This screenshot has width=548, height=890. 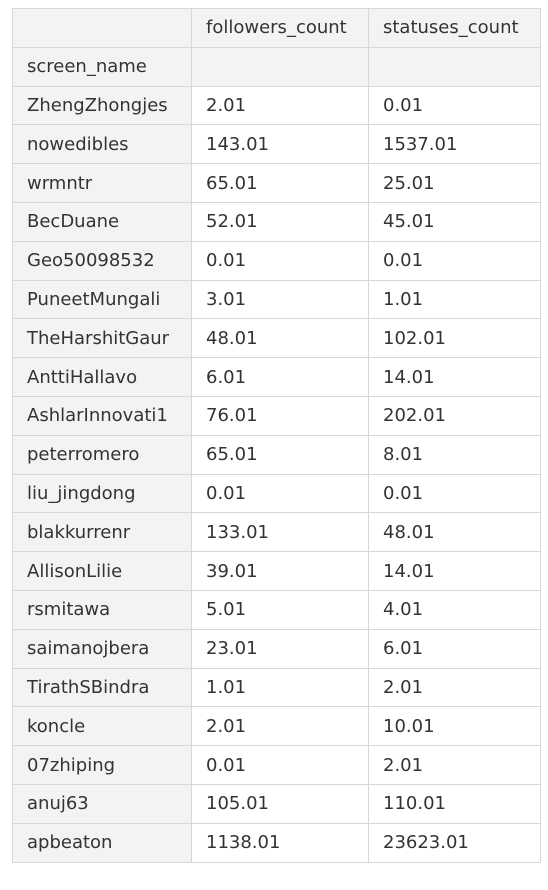 I want to click on followers-count-cell: 105.01, so click(x=280, y=803).